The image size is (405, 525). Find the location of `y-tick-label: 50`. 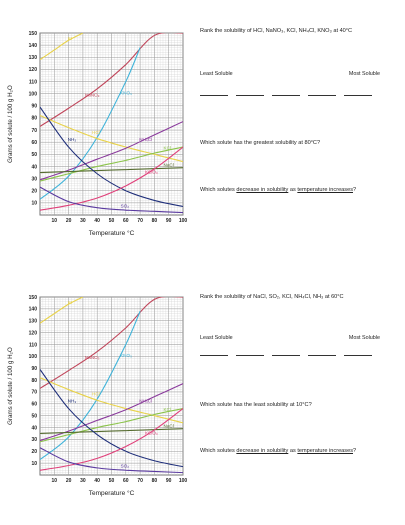

y-tick-label: 50 is located at coordinates (34, 155).